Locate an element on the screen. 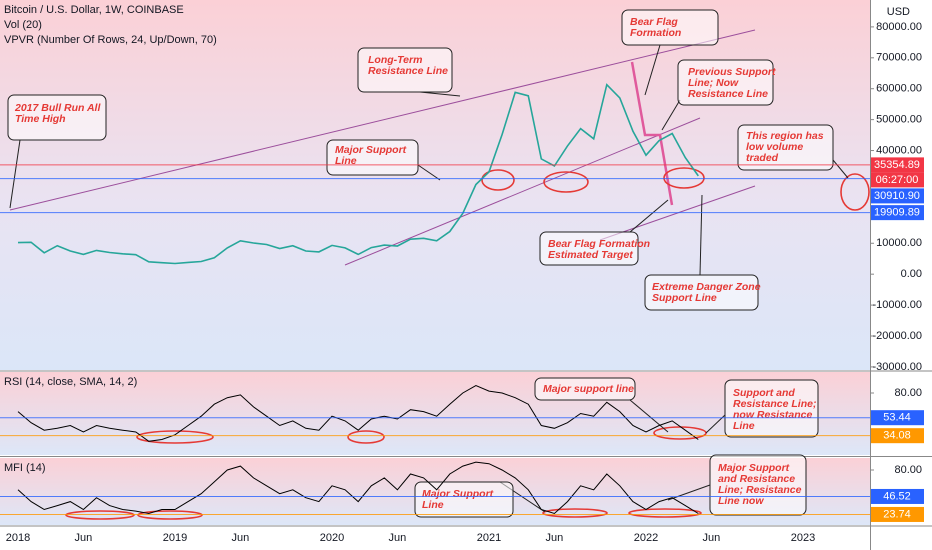 The height and width of the screenshot is (550, 932). axis-unit: USD is located at coordinates (898, 12).